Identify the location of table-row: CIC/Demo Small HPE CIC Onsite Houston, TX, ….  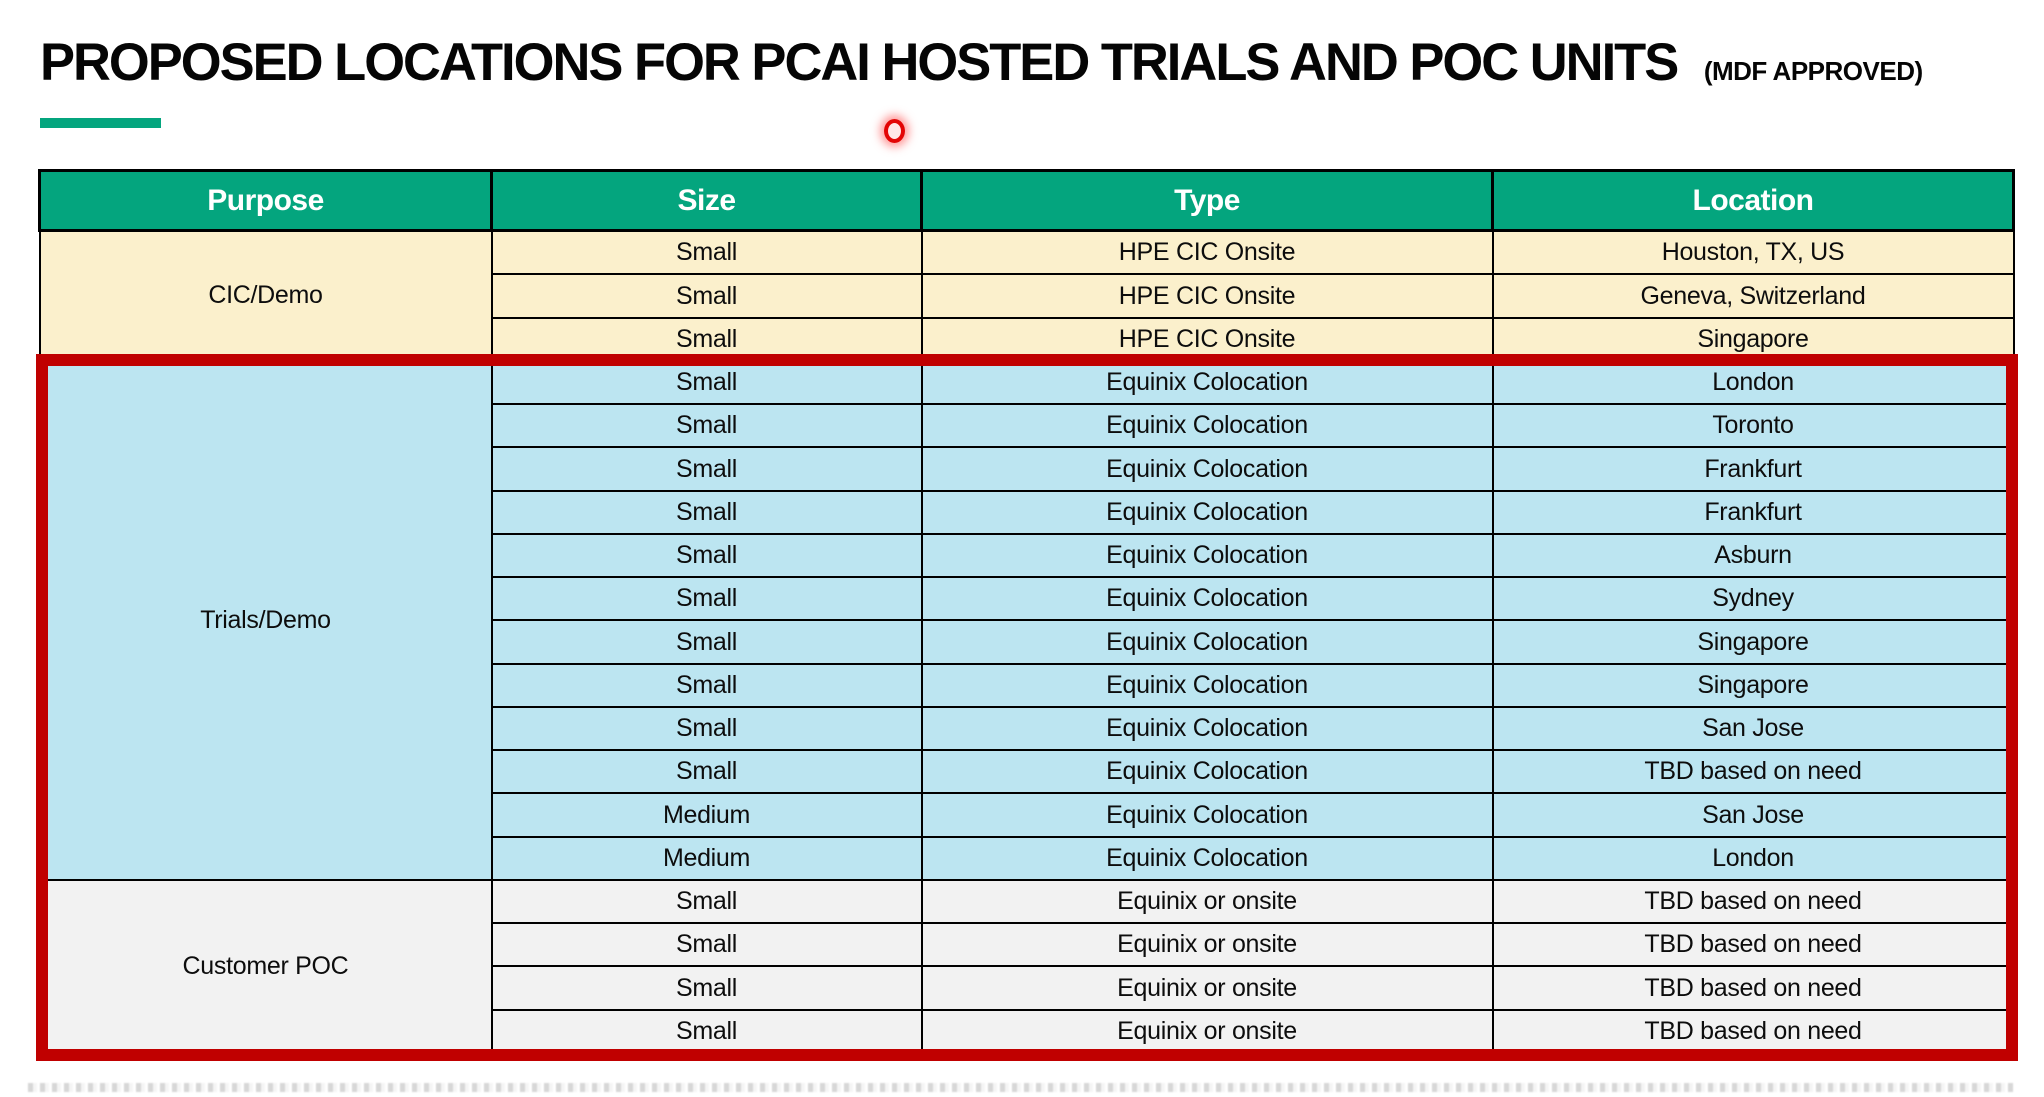
(1026, 295).